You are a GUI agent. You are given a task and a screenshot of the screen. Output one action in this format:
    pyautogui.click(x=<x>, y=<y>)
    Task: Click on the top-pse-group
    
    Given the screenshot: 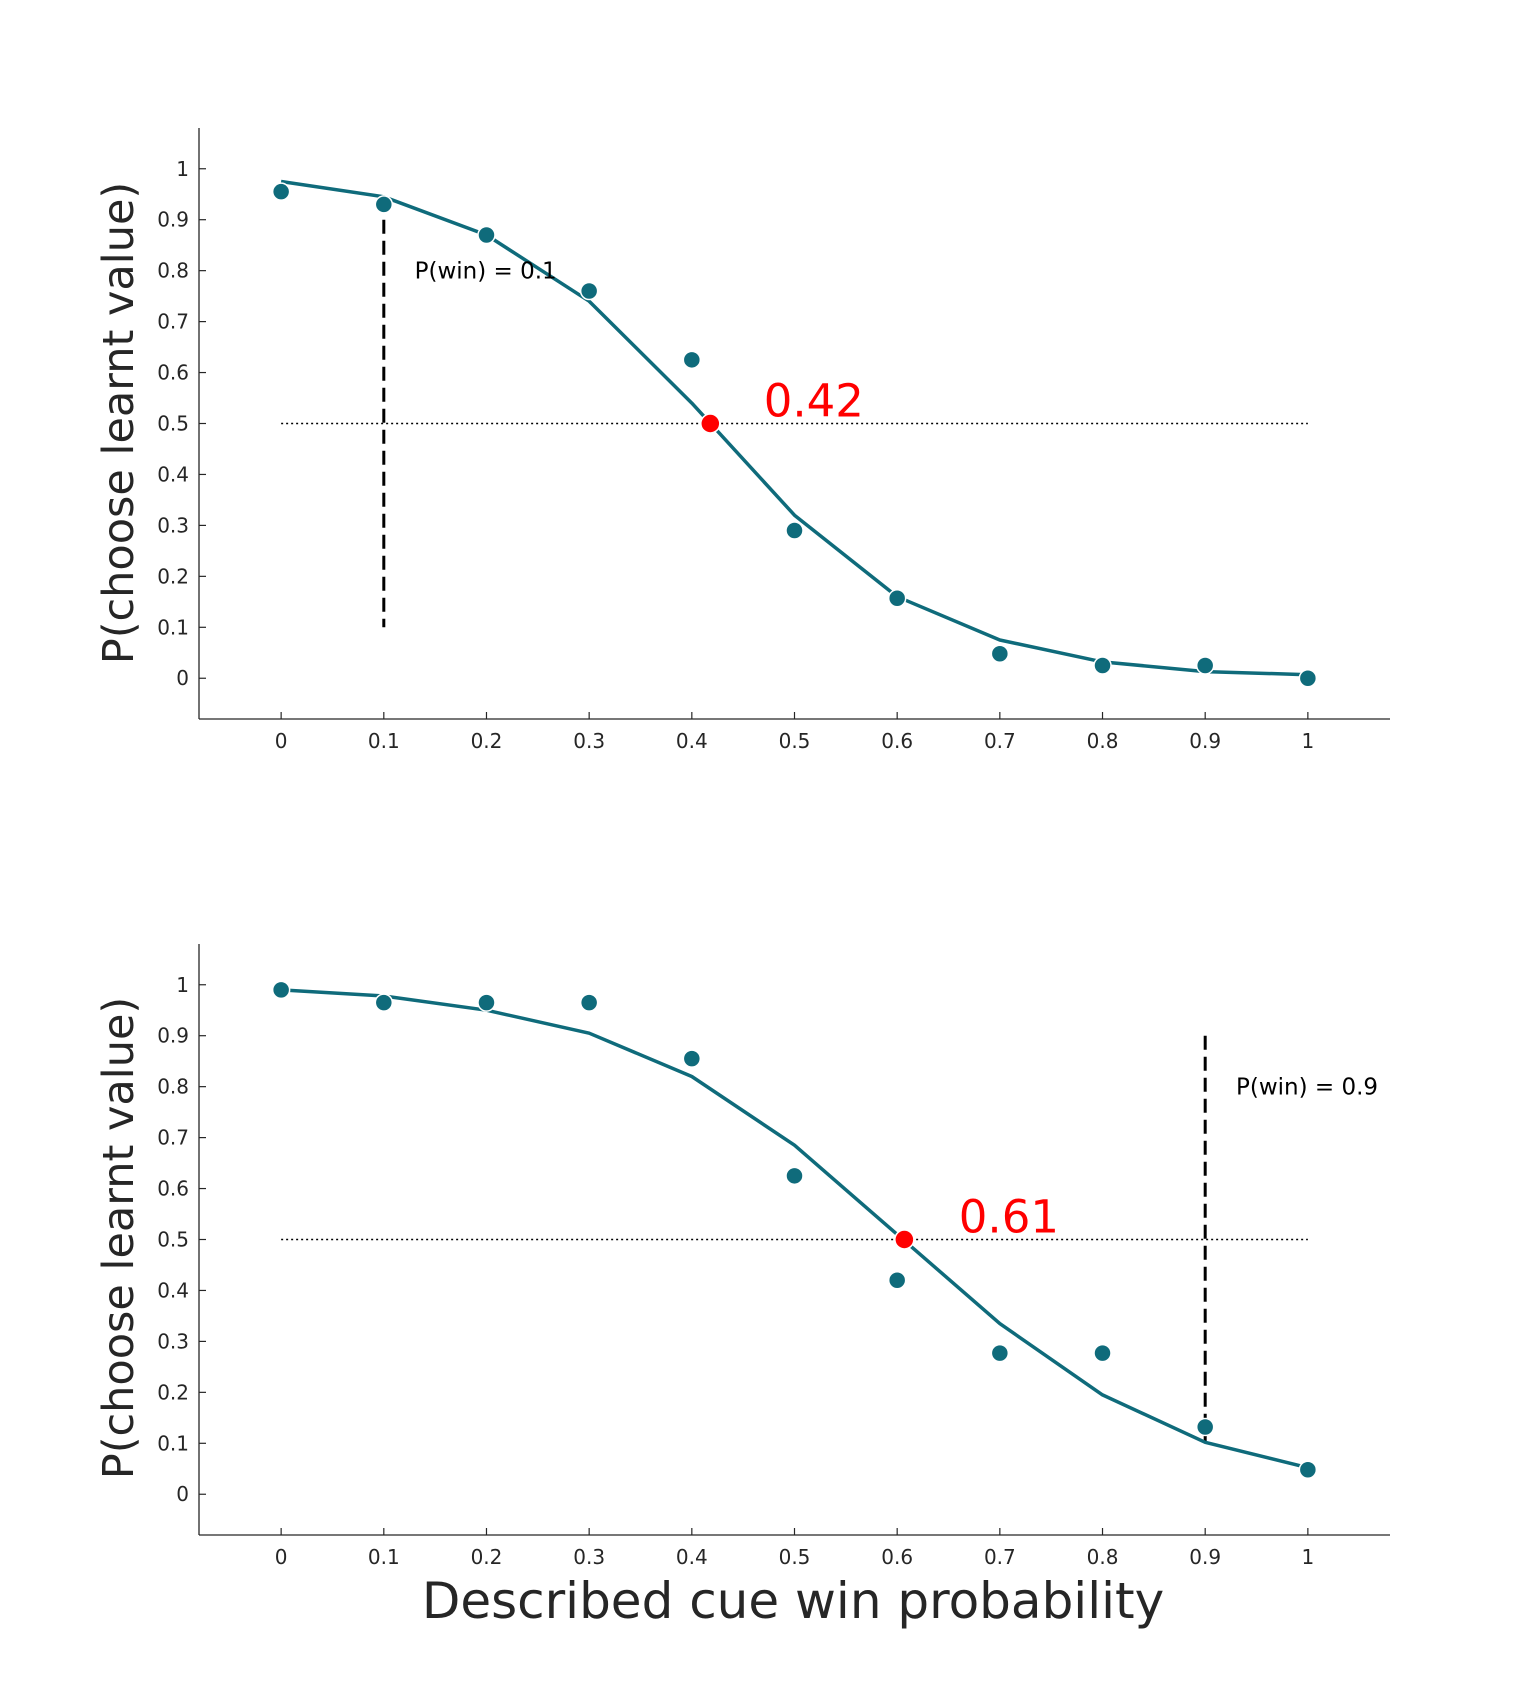 What is the action you would take?
    pyautogui.click(x=710, y=423)
    